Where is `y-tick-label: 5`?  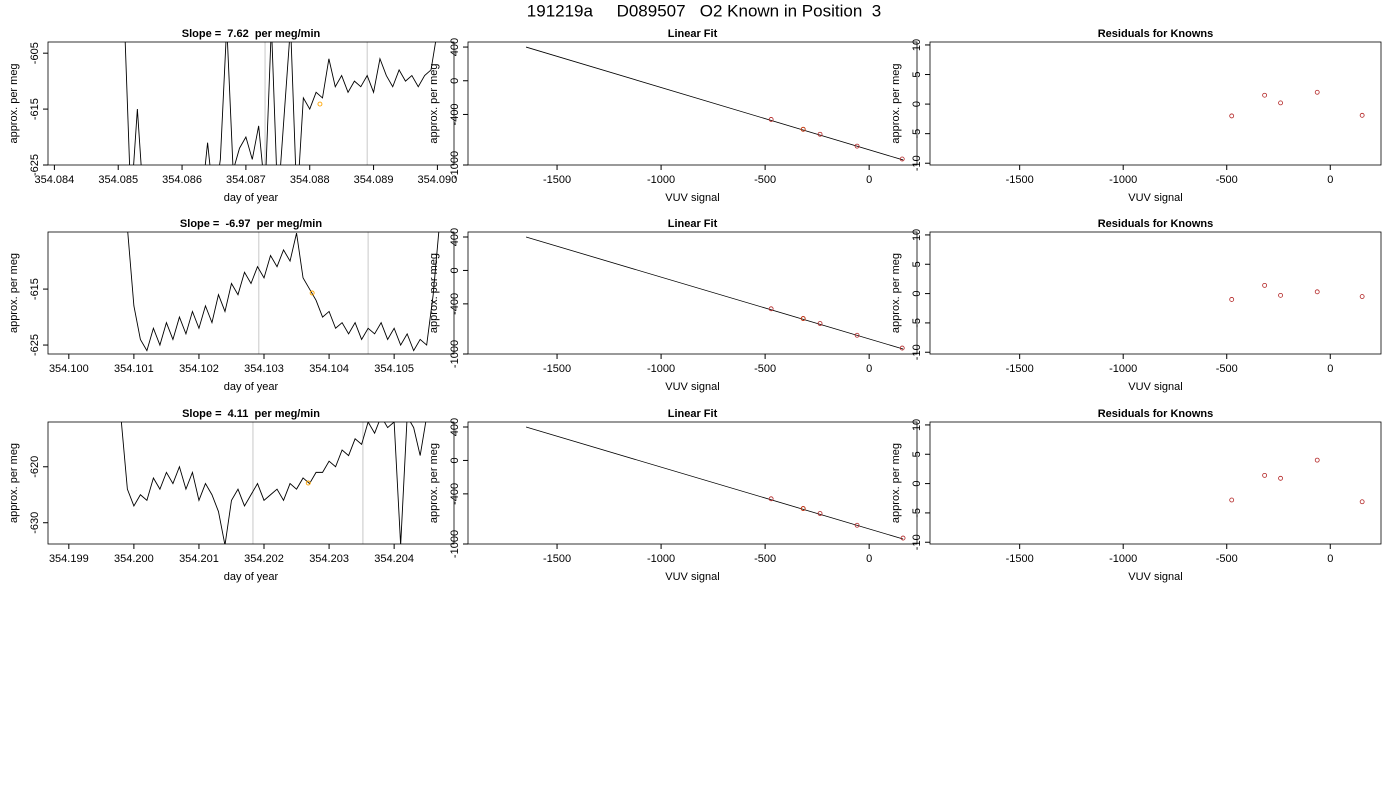
y-tick-label: 5 is located at coordinates (917, 264).